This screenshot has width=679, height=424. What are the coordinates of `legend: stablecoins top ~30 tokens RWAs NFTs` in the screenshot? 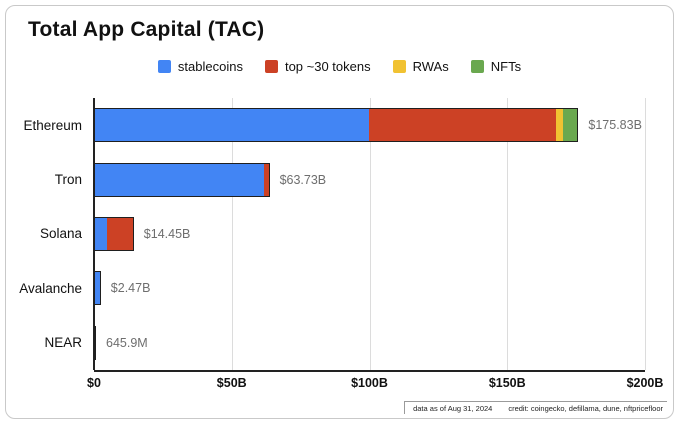 It's located at (339, 66).